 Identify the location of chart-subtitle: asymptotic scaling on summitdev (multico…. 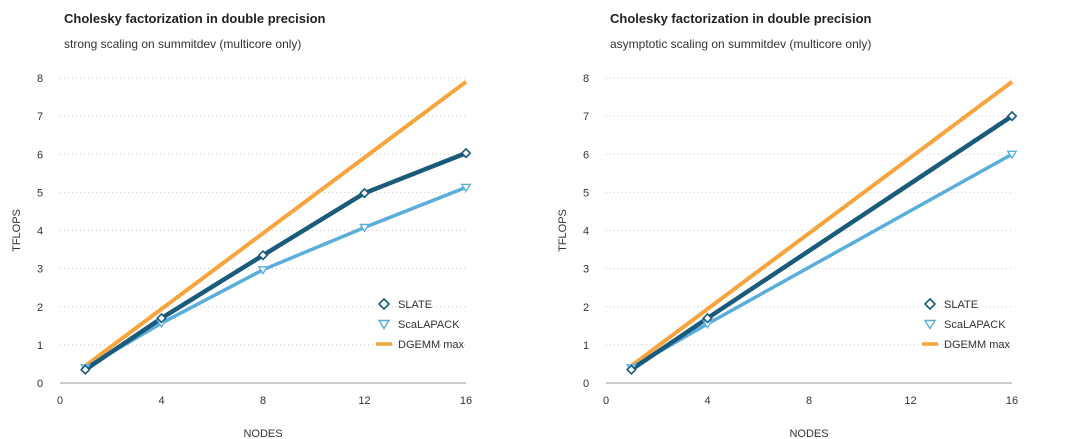
(741, 44).